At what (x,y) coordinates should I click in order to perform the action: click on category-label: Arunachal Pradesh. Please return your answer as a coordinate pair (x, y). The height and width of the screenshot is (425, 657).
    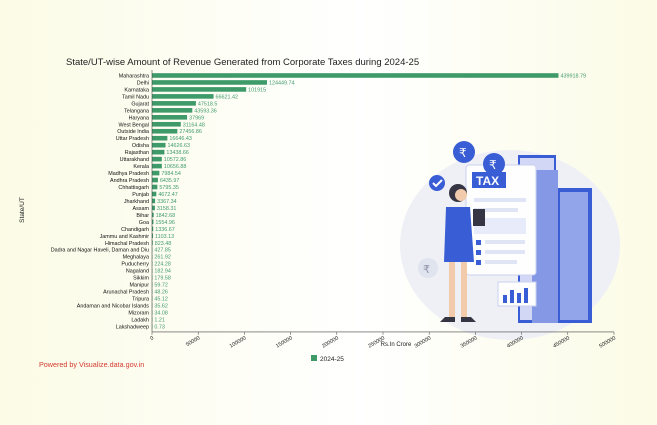
    Looking at the image, I should click on (126, 293).